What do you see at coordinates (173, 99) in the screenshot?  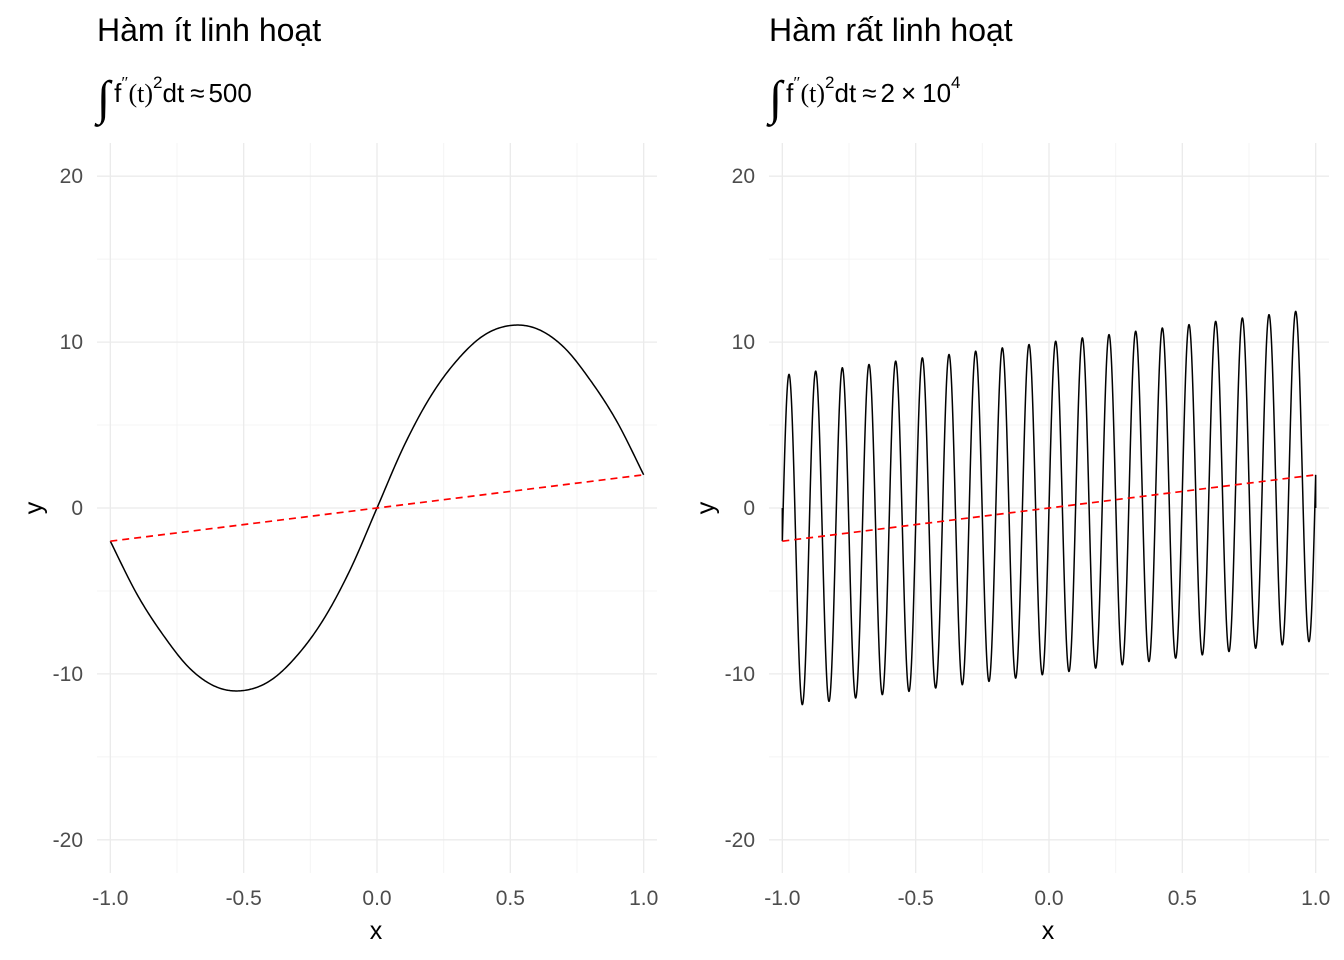 I see `chart-subtitle-left: ∫ f″(t)2dt ≈500` at bounding box center [173, 99].